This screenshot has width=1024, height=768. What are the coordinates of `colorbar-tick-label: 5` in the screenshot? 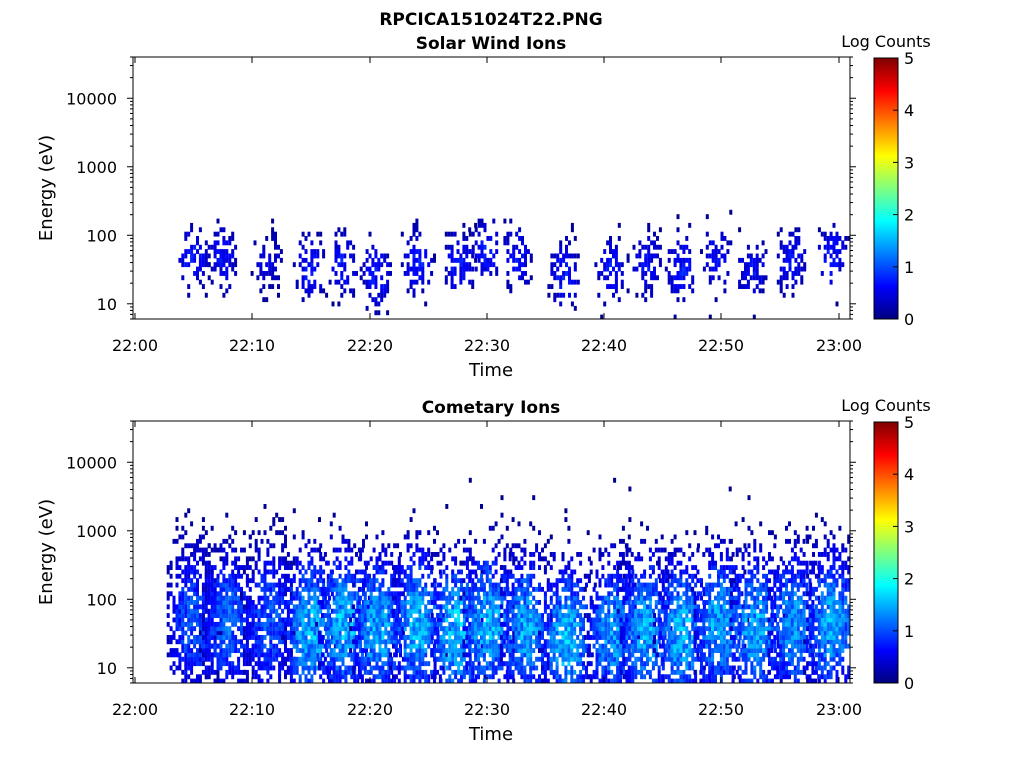 It's located at (909, 58).